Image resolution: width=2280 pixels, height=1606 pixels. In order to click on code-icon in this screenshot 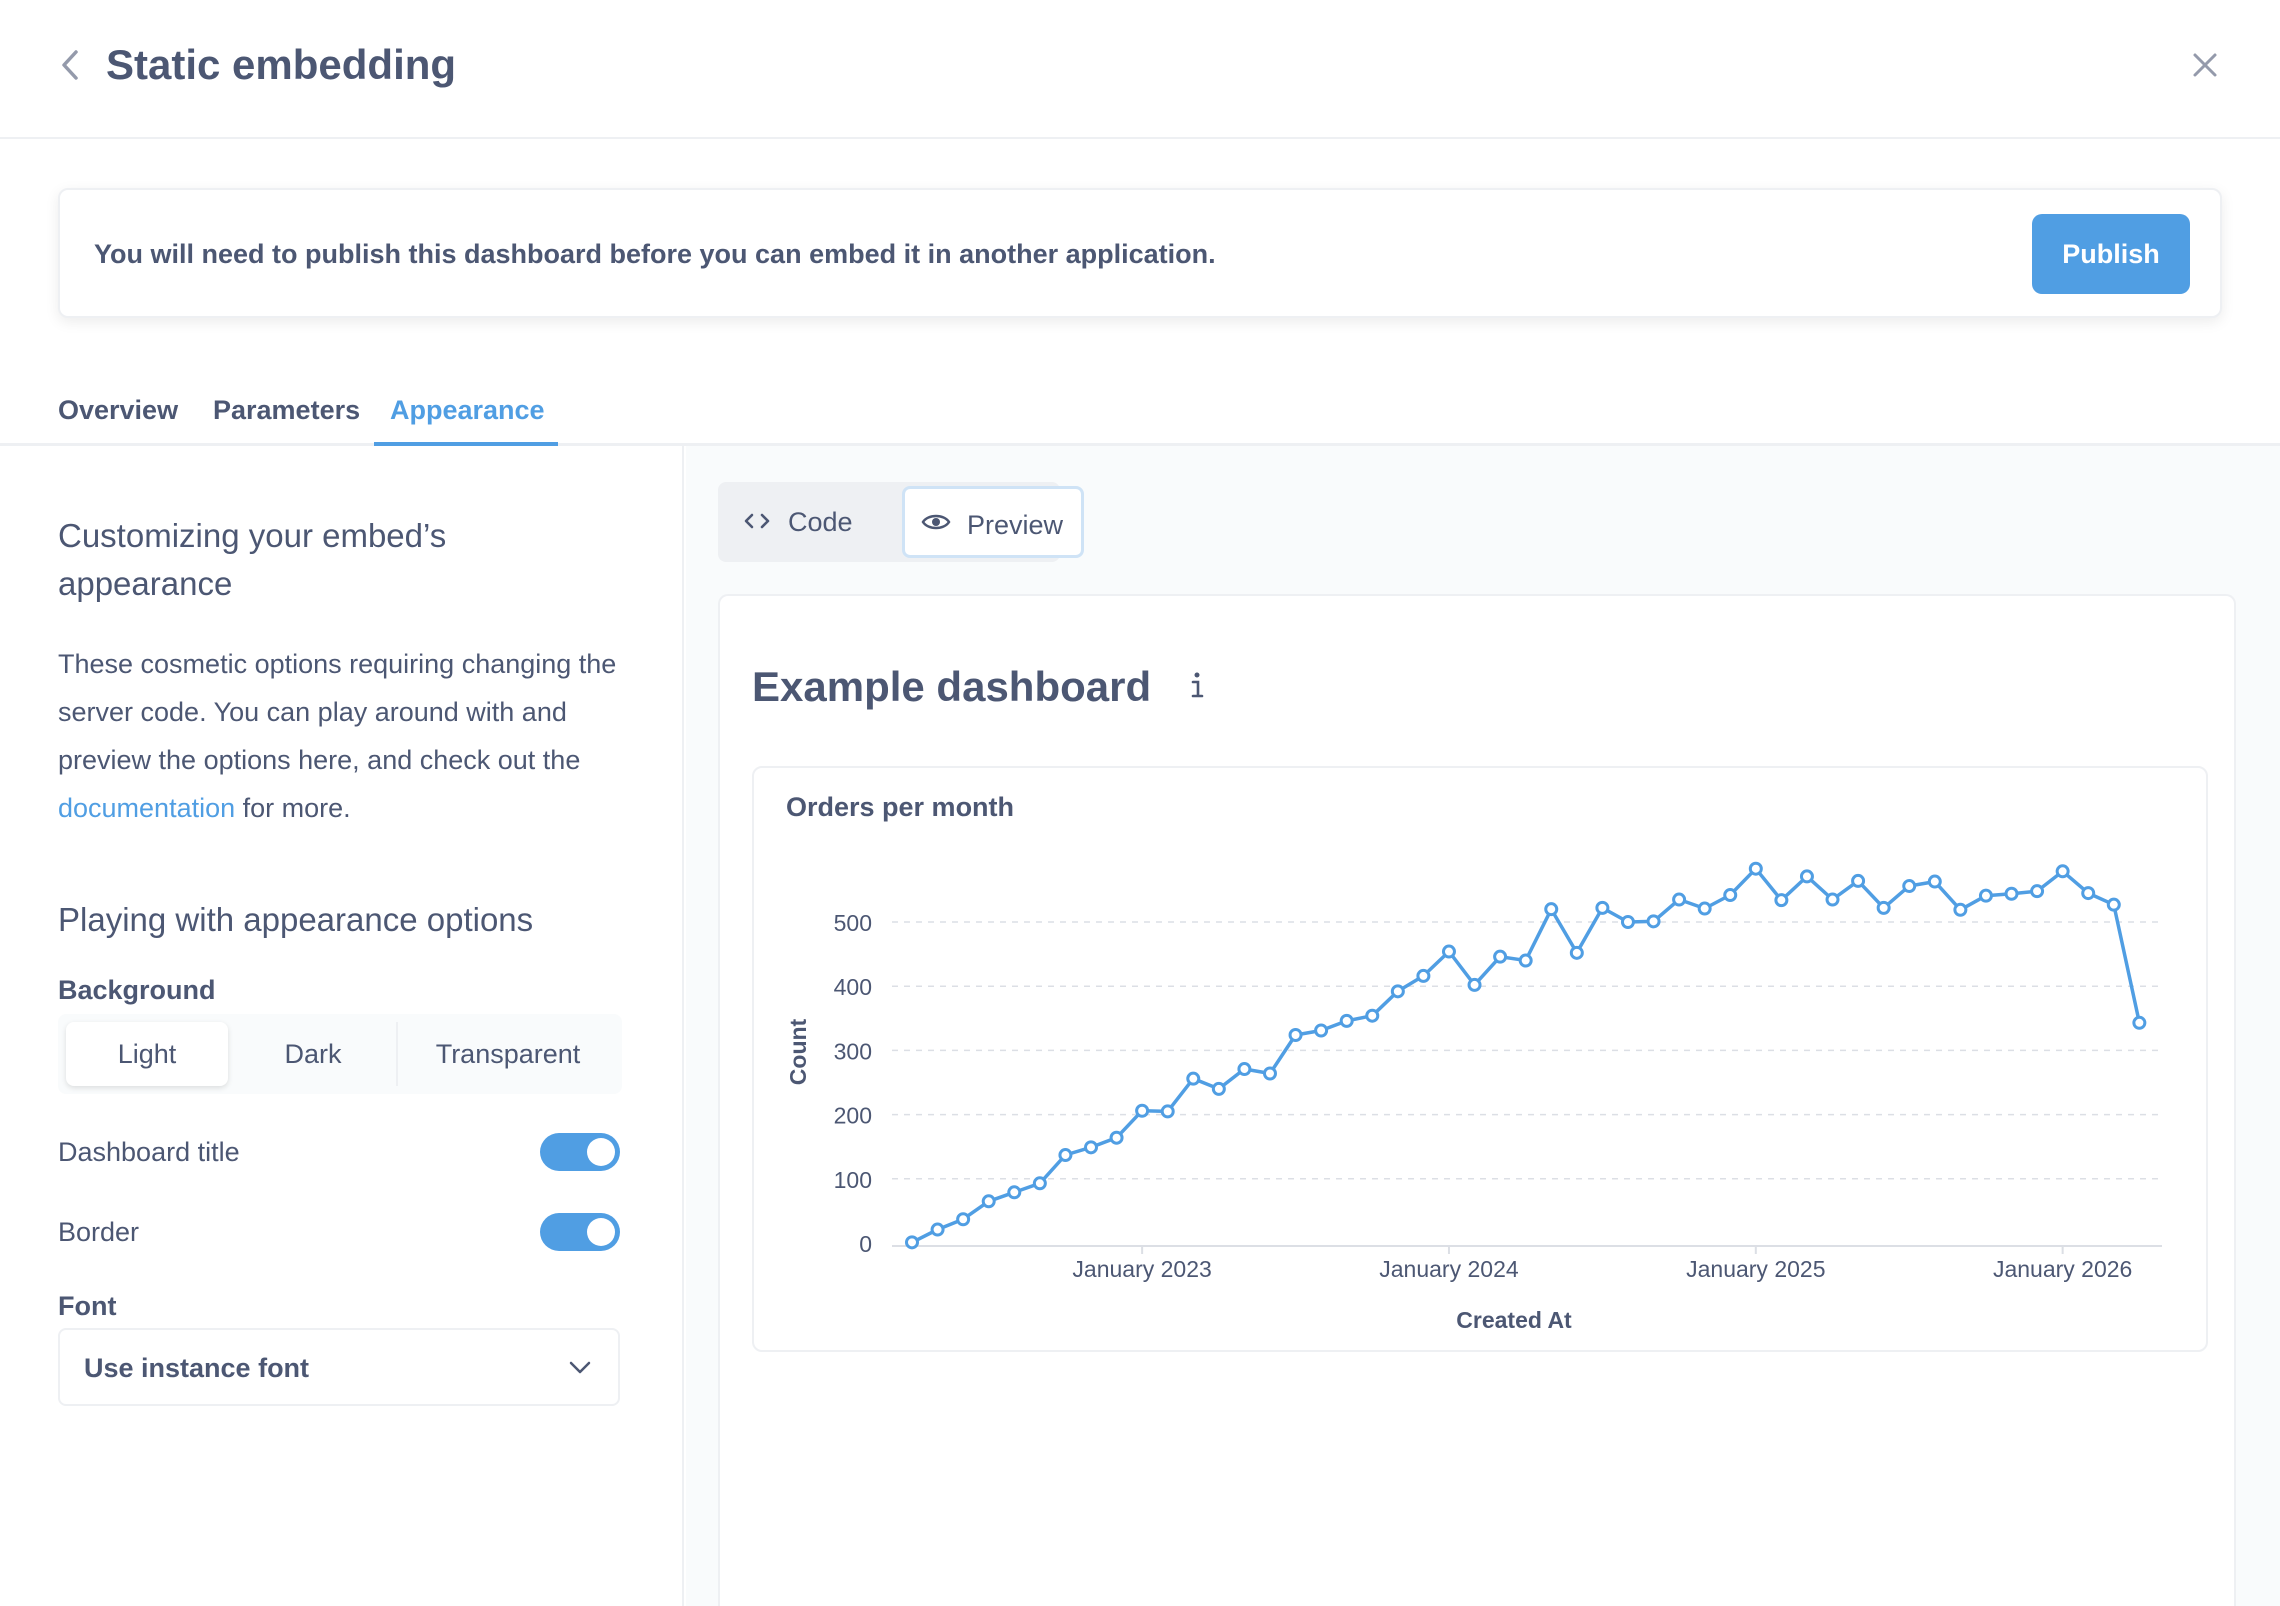, I will do `click(757, 521)`.